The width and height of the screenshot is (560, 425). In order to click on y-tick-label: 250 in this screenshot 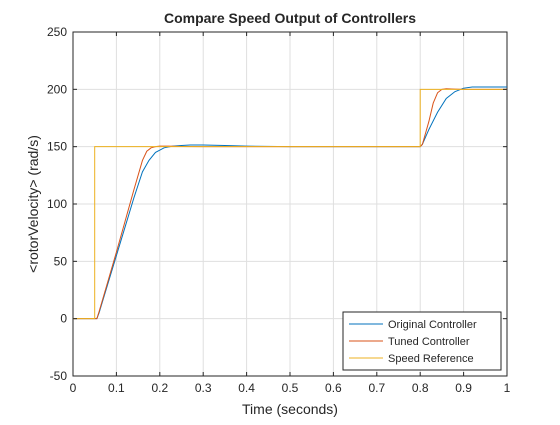, I will do `click(57, 32)`.